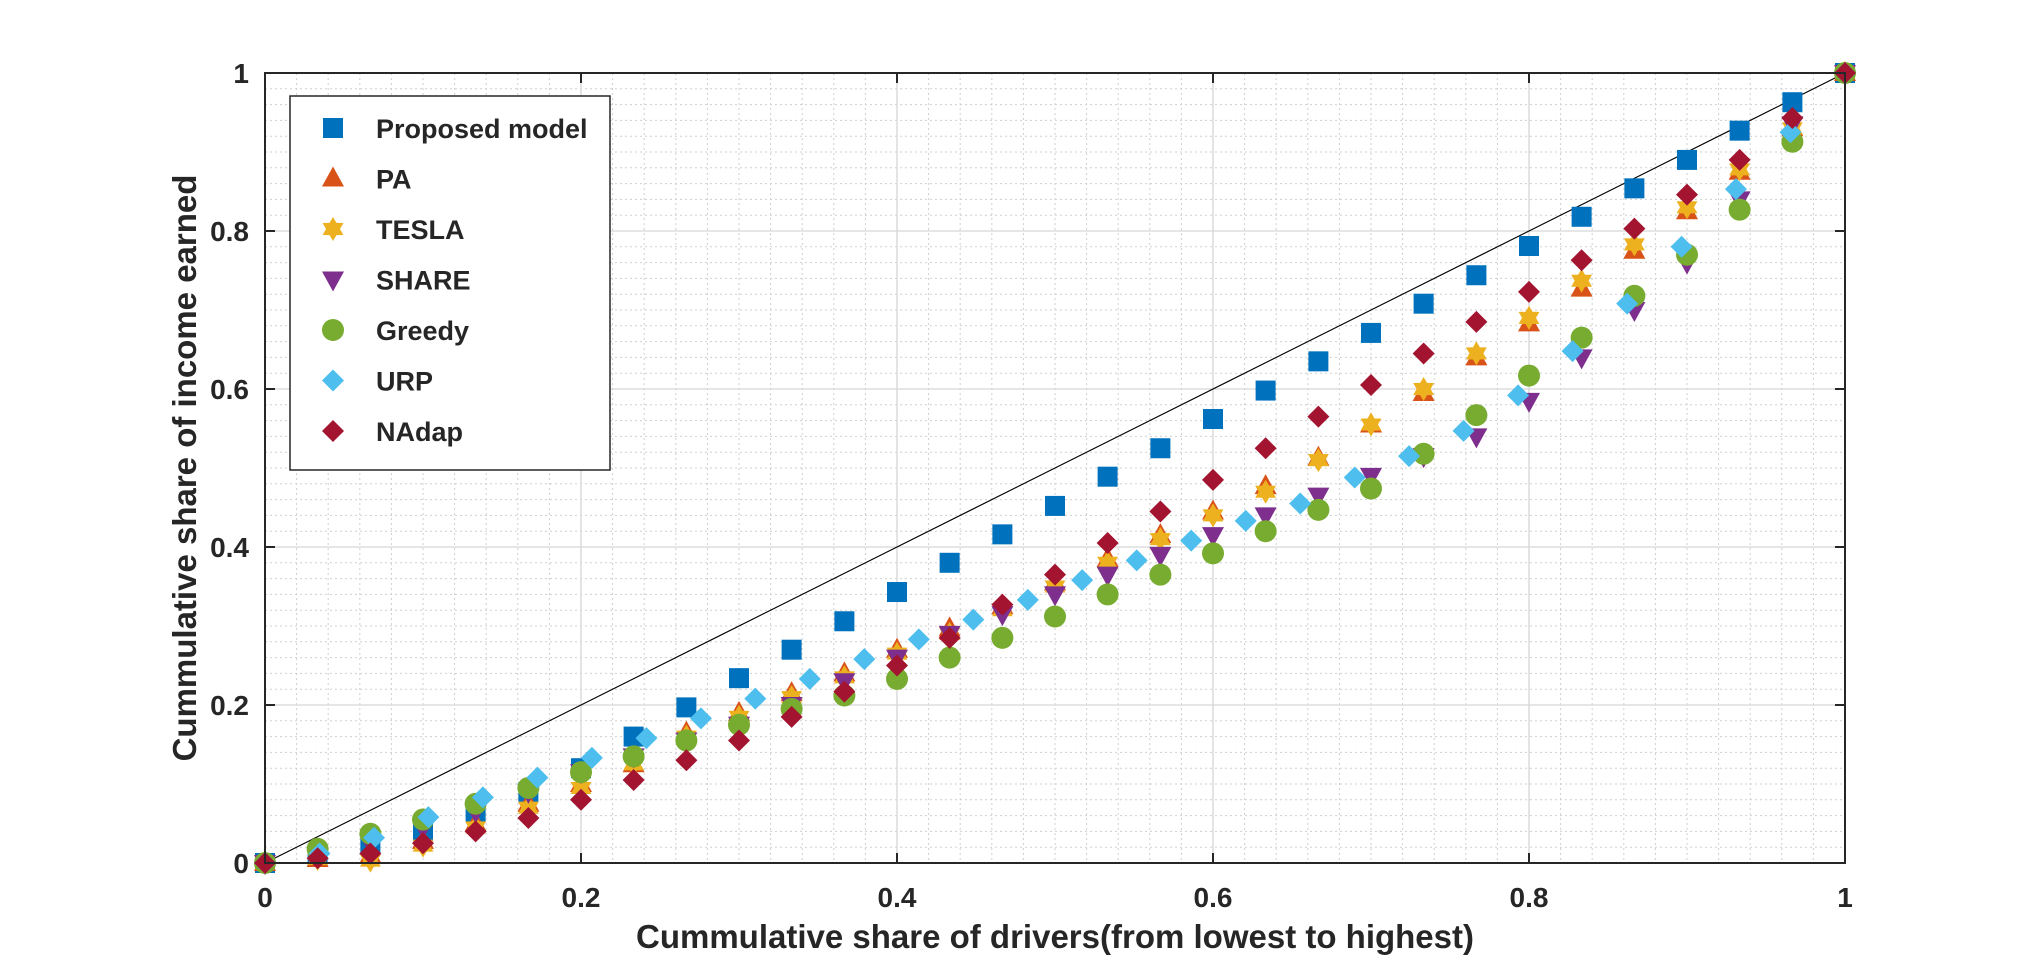  What do you see at coordinates (419, 432) in the screenshot?
I see `legend-label-nadap: NAdap` at bounding box center [419, 432].